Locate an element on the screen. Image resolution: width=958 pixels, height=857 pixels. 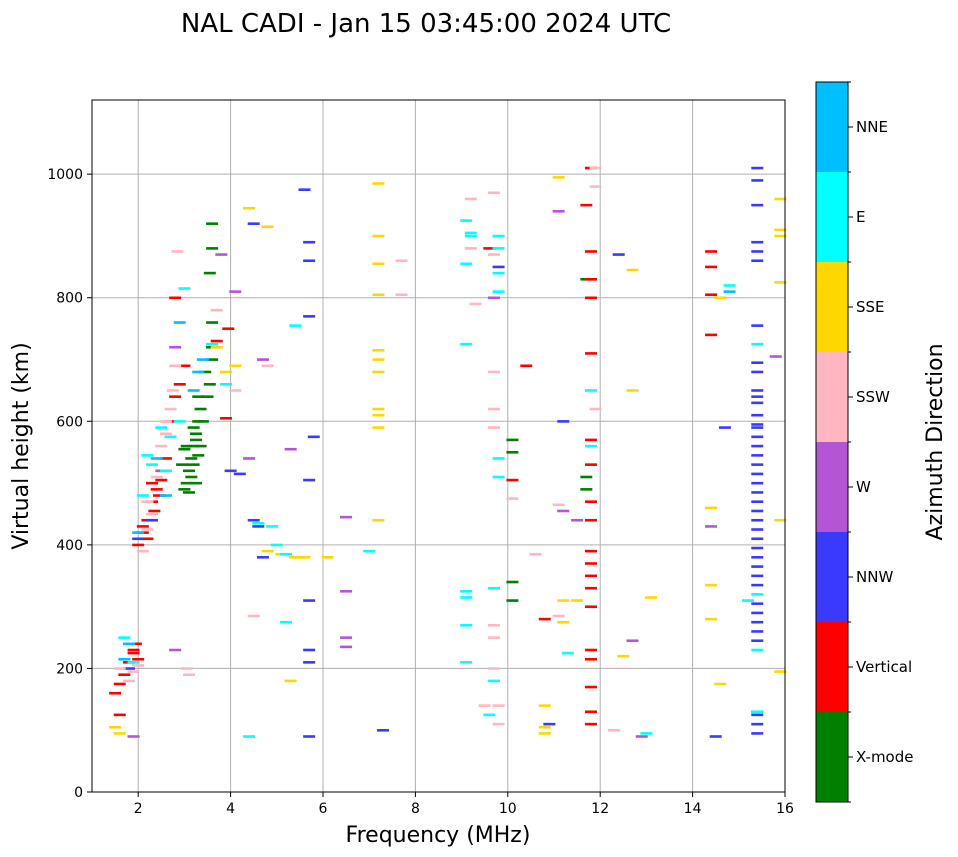
colorbar-category-label: Vertical is located at coordinates (884, 667).